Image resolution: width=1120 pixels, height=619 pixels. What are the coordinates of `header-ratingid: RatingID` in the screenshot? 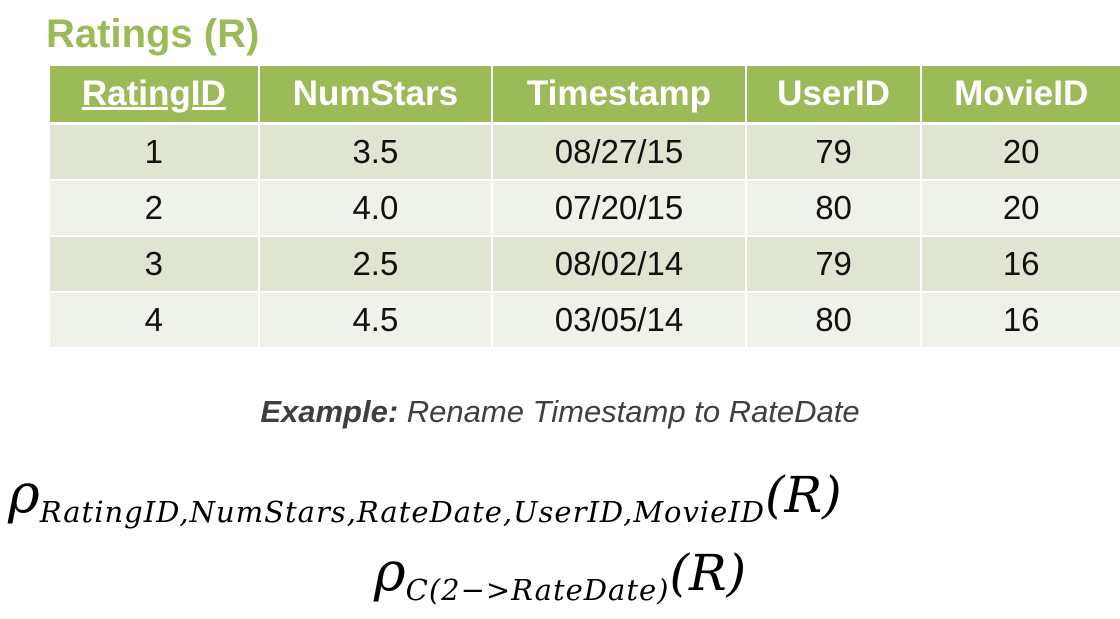 It's located at (155, 95).